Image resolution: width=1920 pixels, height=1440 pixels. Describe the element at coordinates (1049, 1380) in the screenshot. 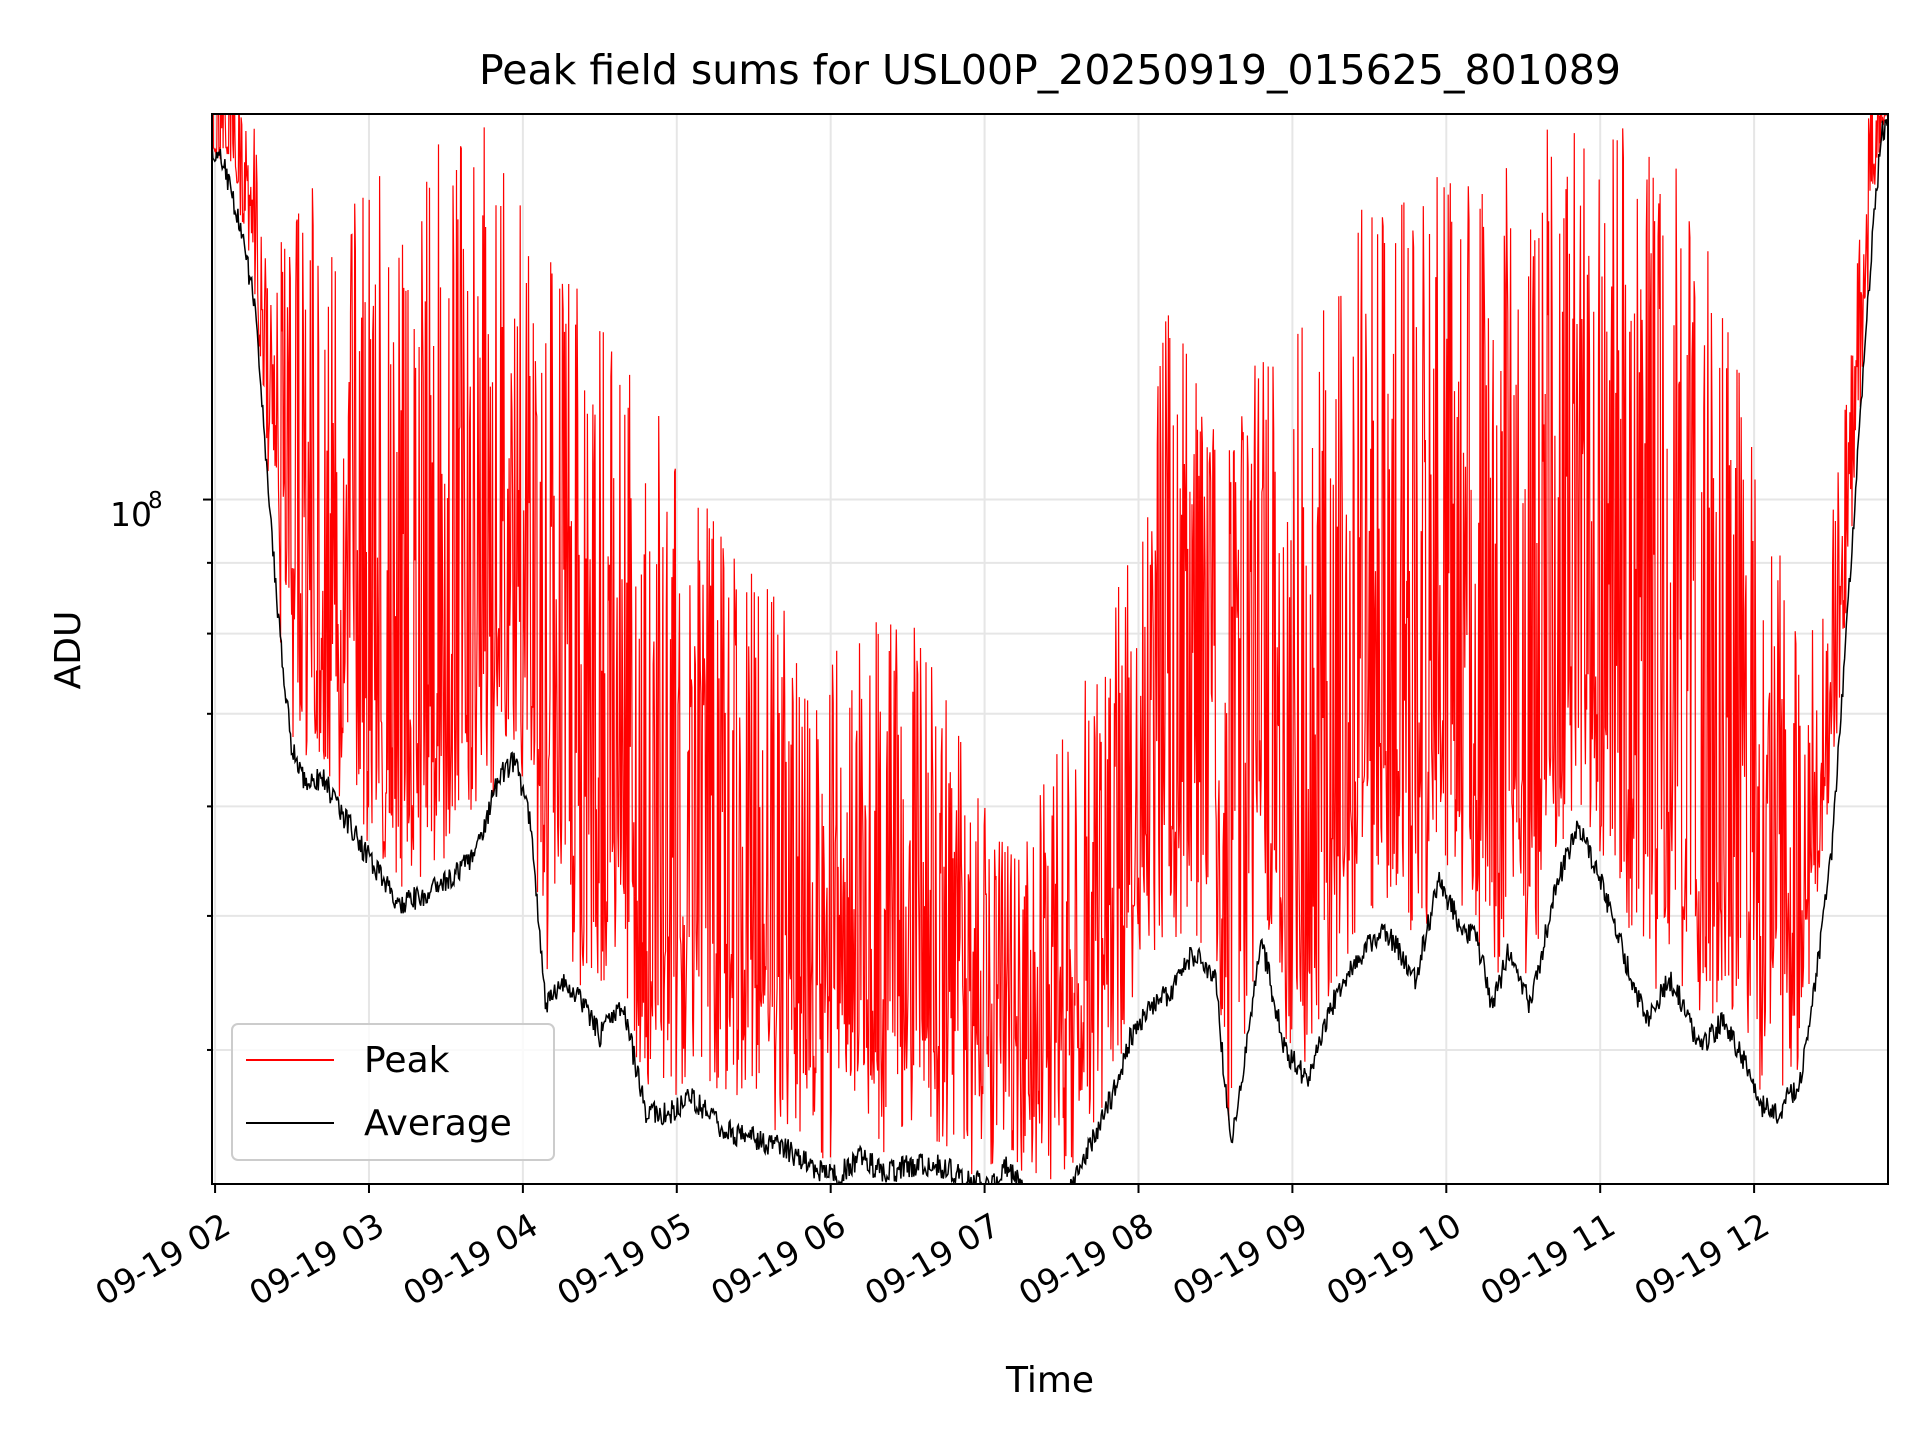

I see `x-axis-title: Time` at that location.